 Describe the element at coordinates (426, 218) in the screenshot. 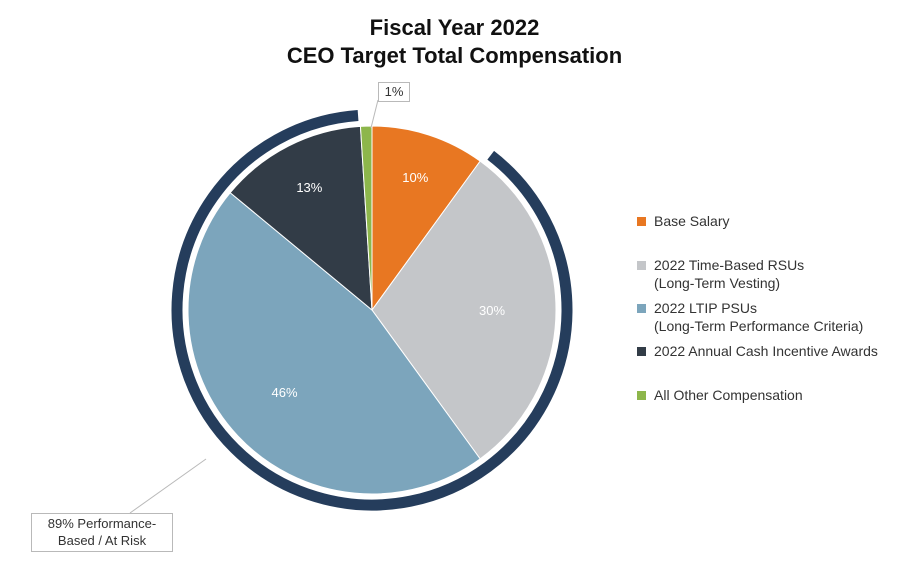

I see `pie-slice-base-salary` at that location.